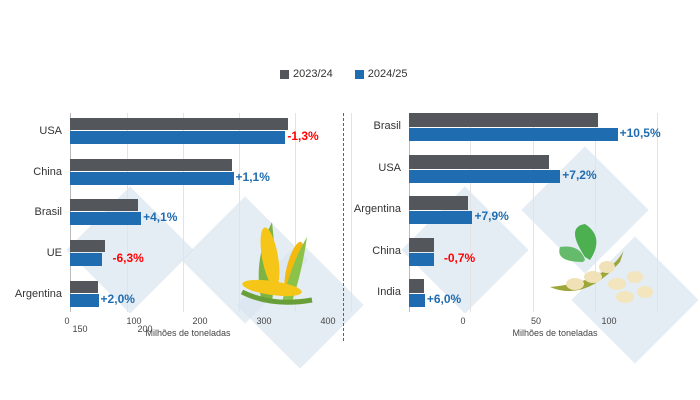 The width and height of the screenshot is (700, 400). Describe the element at coordinates (328, 321) in the screenshot. I see `tick-label: 400` at that location.